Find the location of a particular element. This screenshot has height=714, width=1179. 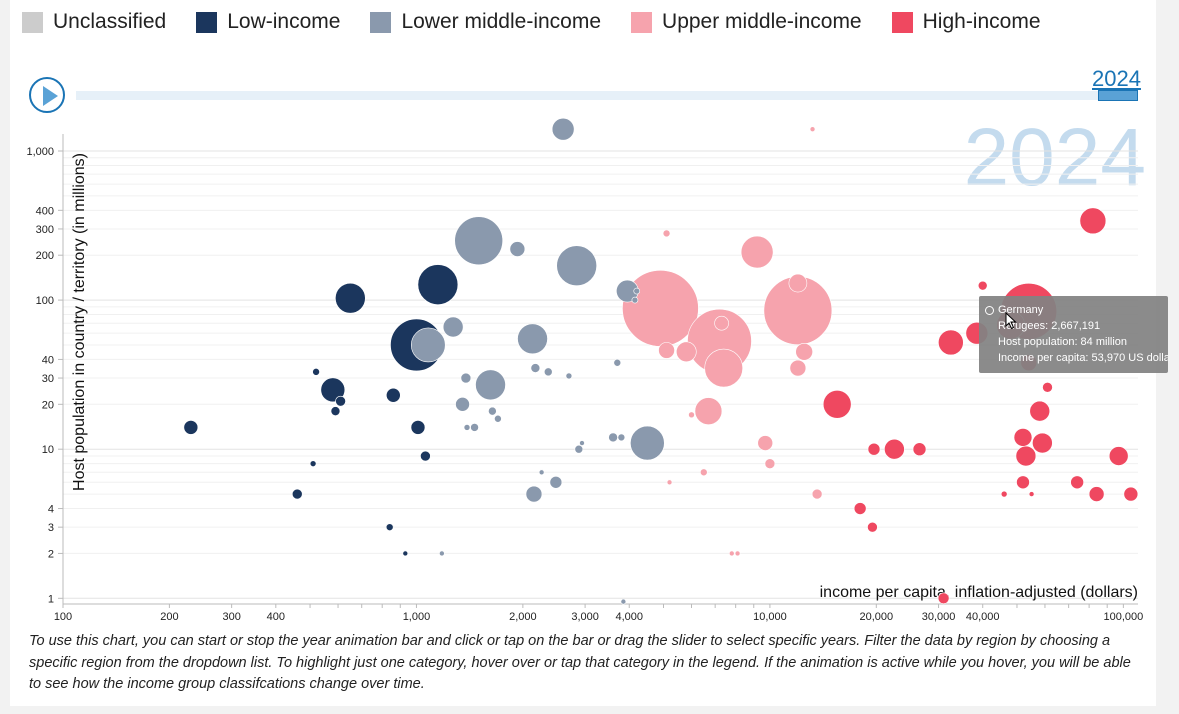

legend-item-high-income: High-income is located at coordinates (966, 22).